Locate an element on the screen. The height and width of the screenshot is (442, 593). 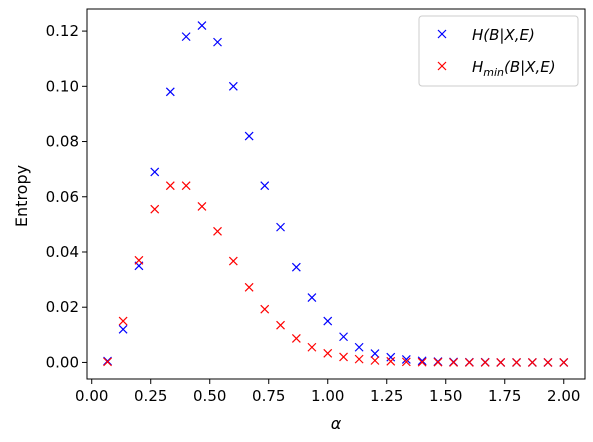
x-axis-ticks: 0.00 0.25 0.50 0.75 1.00 1.25 1.50 1.75 2.00 is located at coordinates (327, 392).